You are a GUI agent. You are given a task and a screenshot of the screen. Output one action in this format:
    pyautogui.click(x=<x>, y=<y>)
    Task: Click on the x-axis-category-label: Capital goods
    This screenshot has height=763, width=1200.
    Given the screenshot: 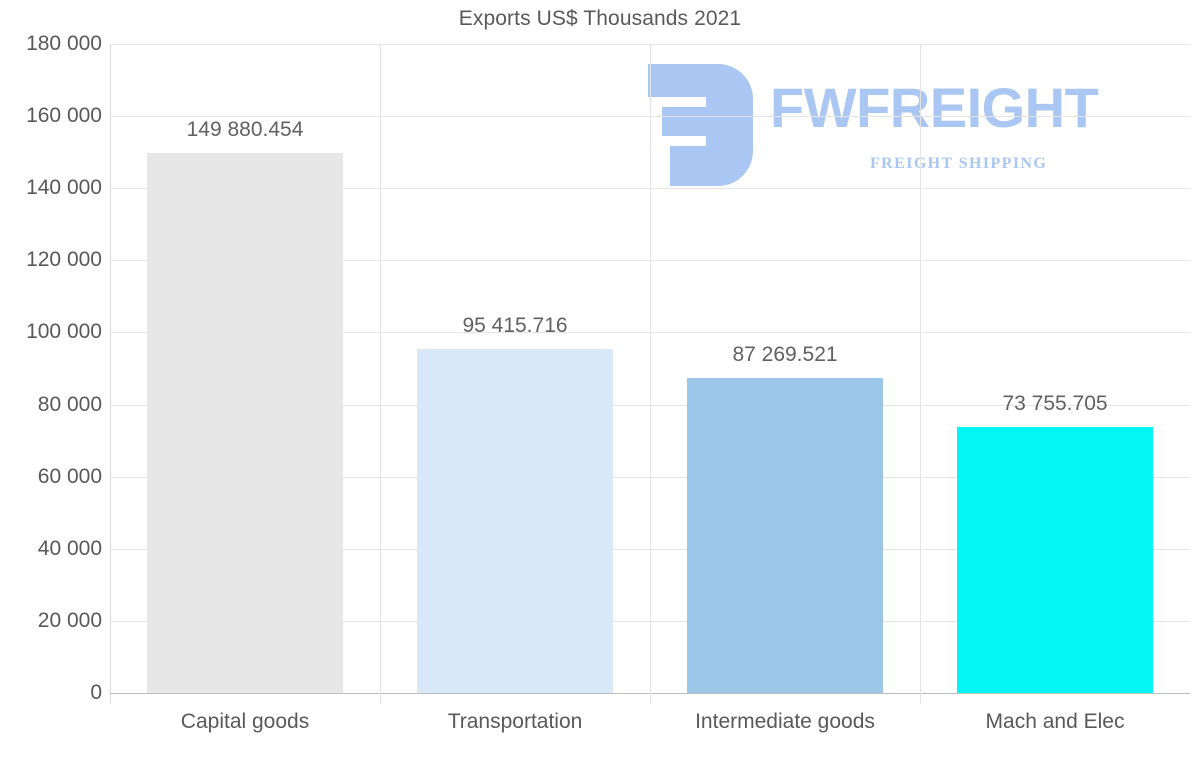 What is the action you would take?
    pyautogui.click(x=245, y=721)
    